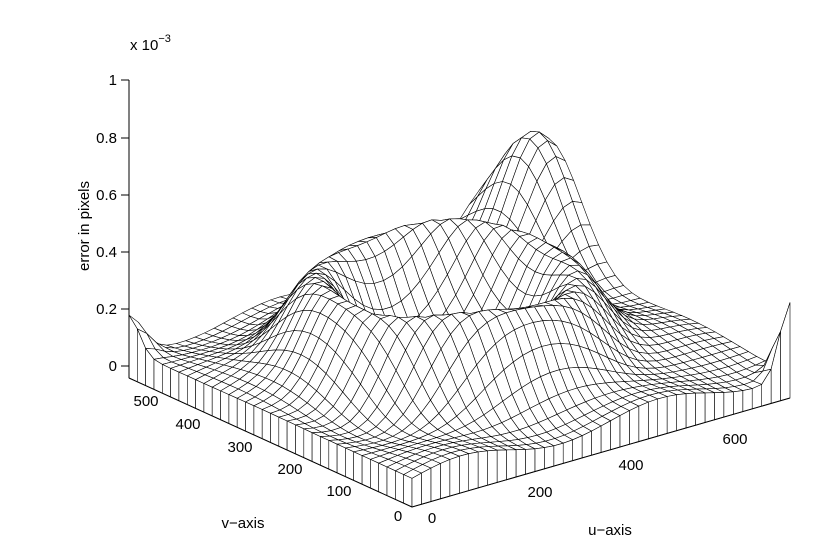  I want to click on v-tick-label: 200, so click(289, 469).